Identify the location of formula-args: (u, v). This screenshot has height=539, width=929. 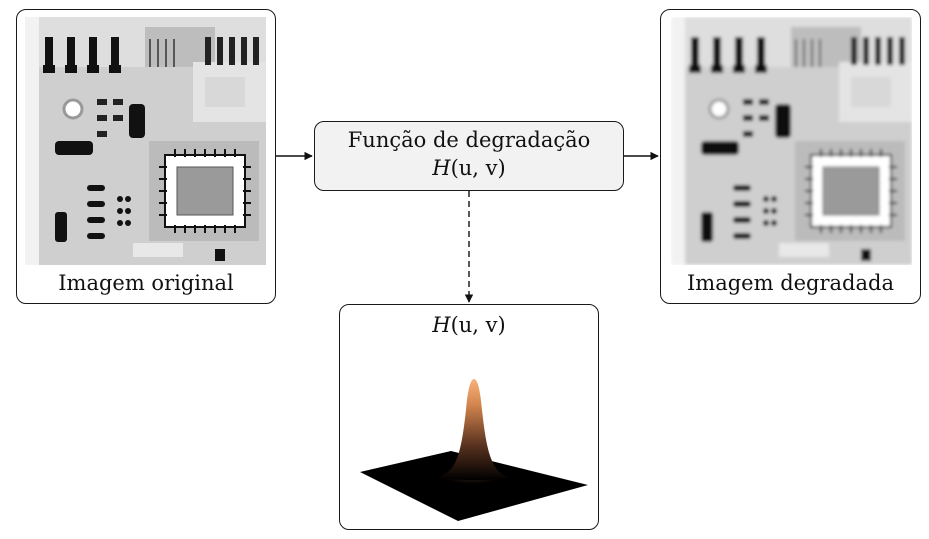
(478, 168).